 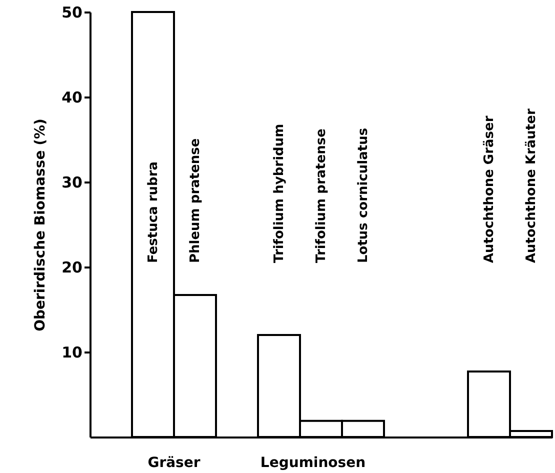 What do you see at coordinates (72, 353) in the screenshot?
I see `y-tick-label: 10` at bounding box center [72, 353].